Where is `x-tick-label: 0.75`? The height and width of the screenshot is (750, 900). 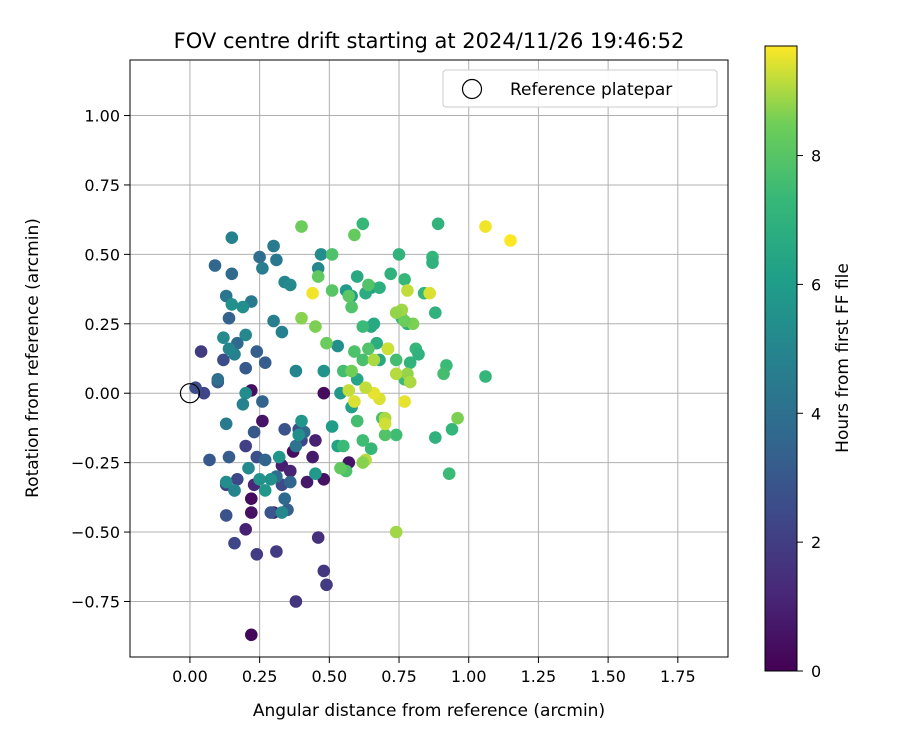
x-tick-label: 0.75 is located at coordinates (399, 676).